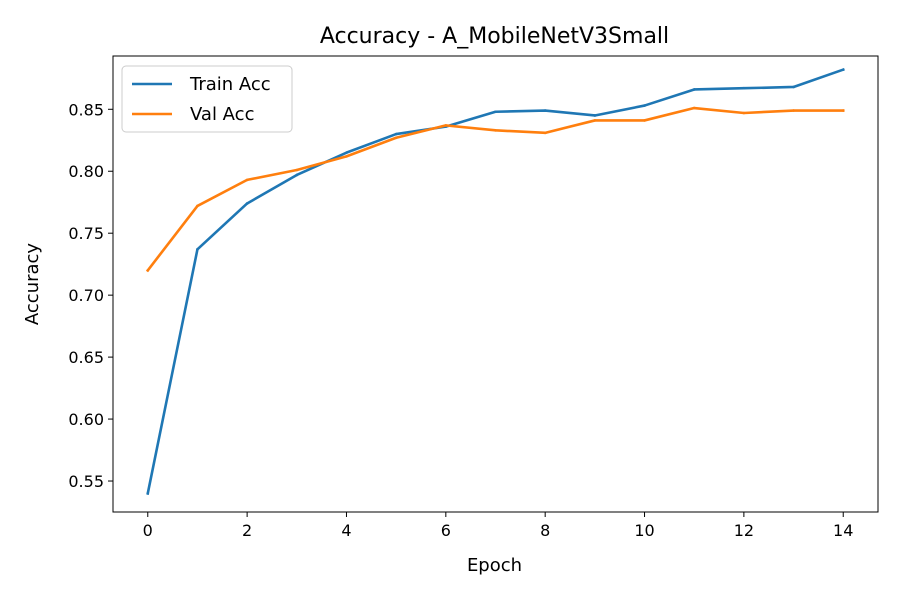 This screenshot has width=900, height=600. What do you see at coordinates (644, 530) in the screenshot?
I see `x-tick-label: 10` at bounding box center [644, 530].